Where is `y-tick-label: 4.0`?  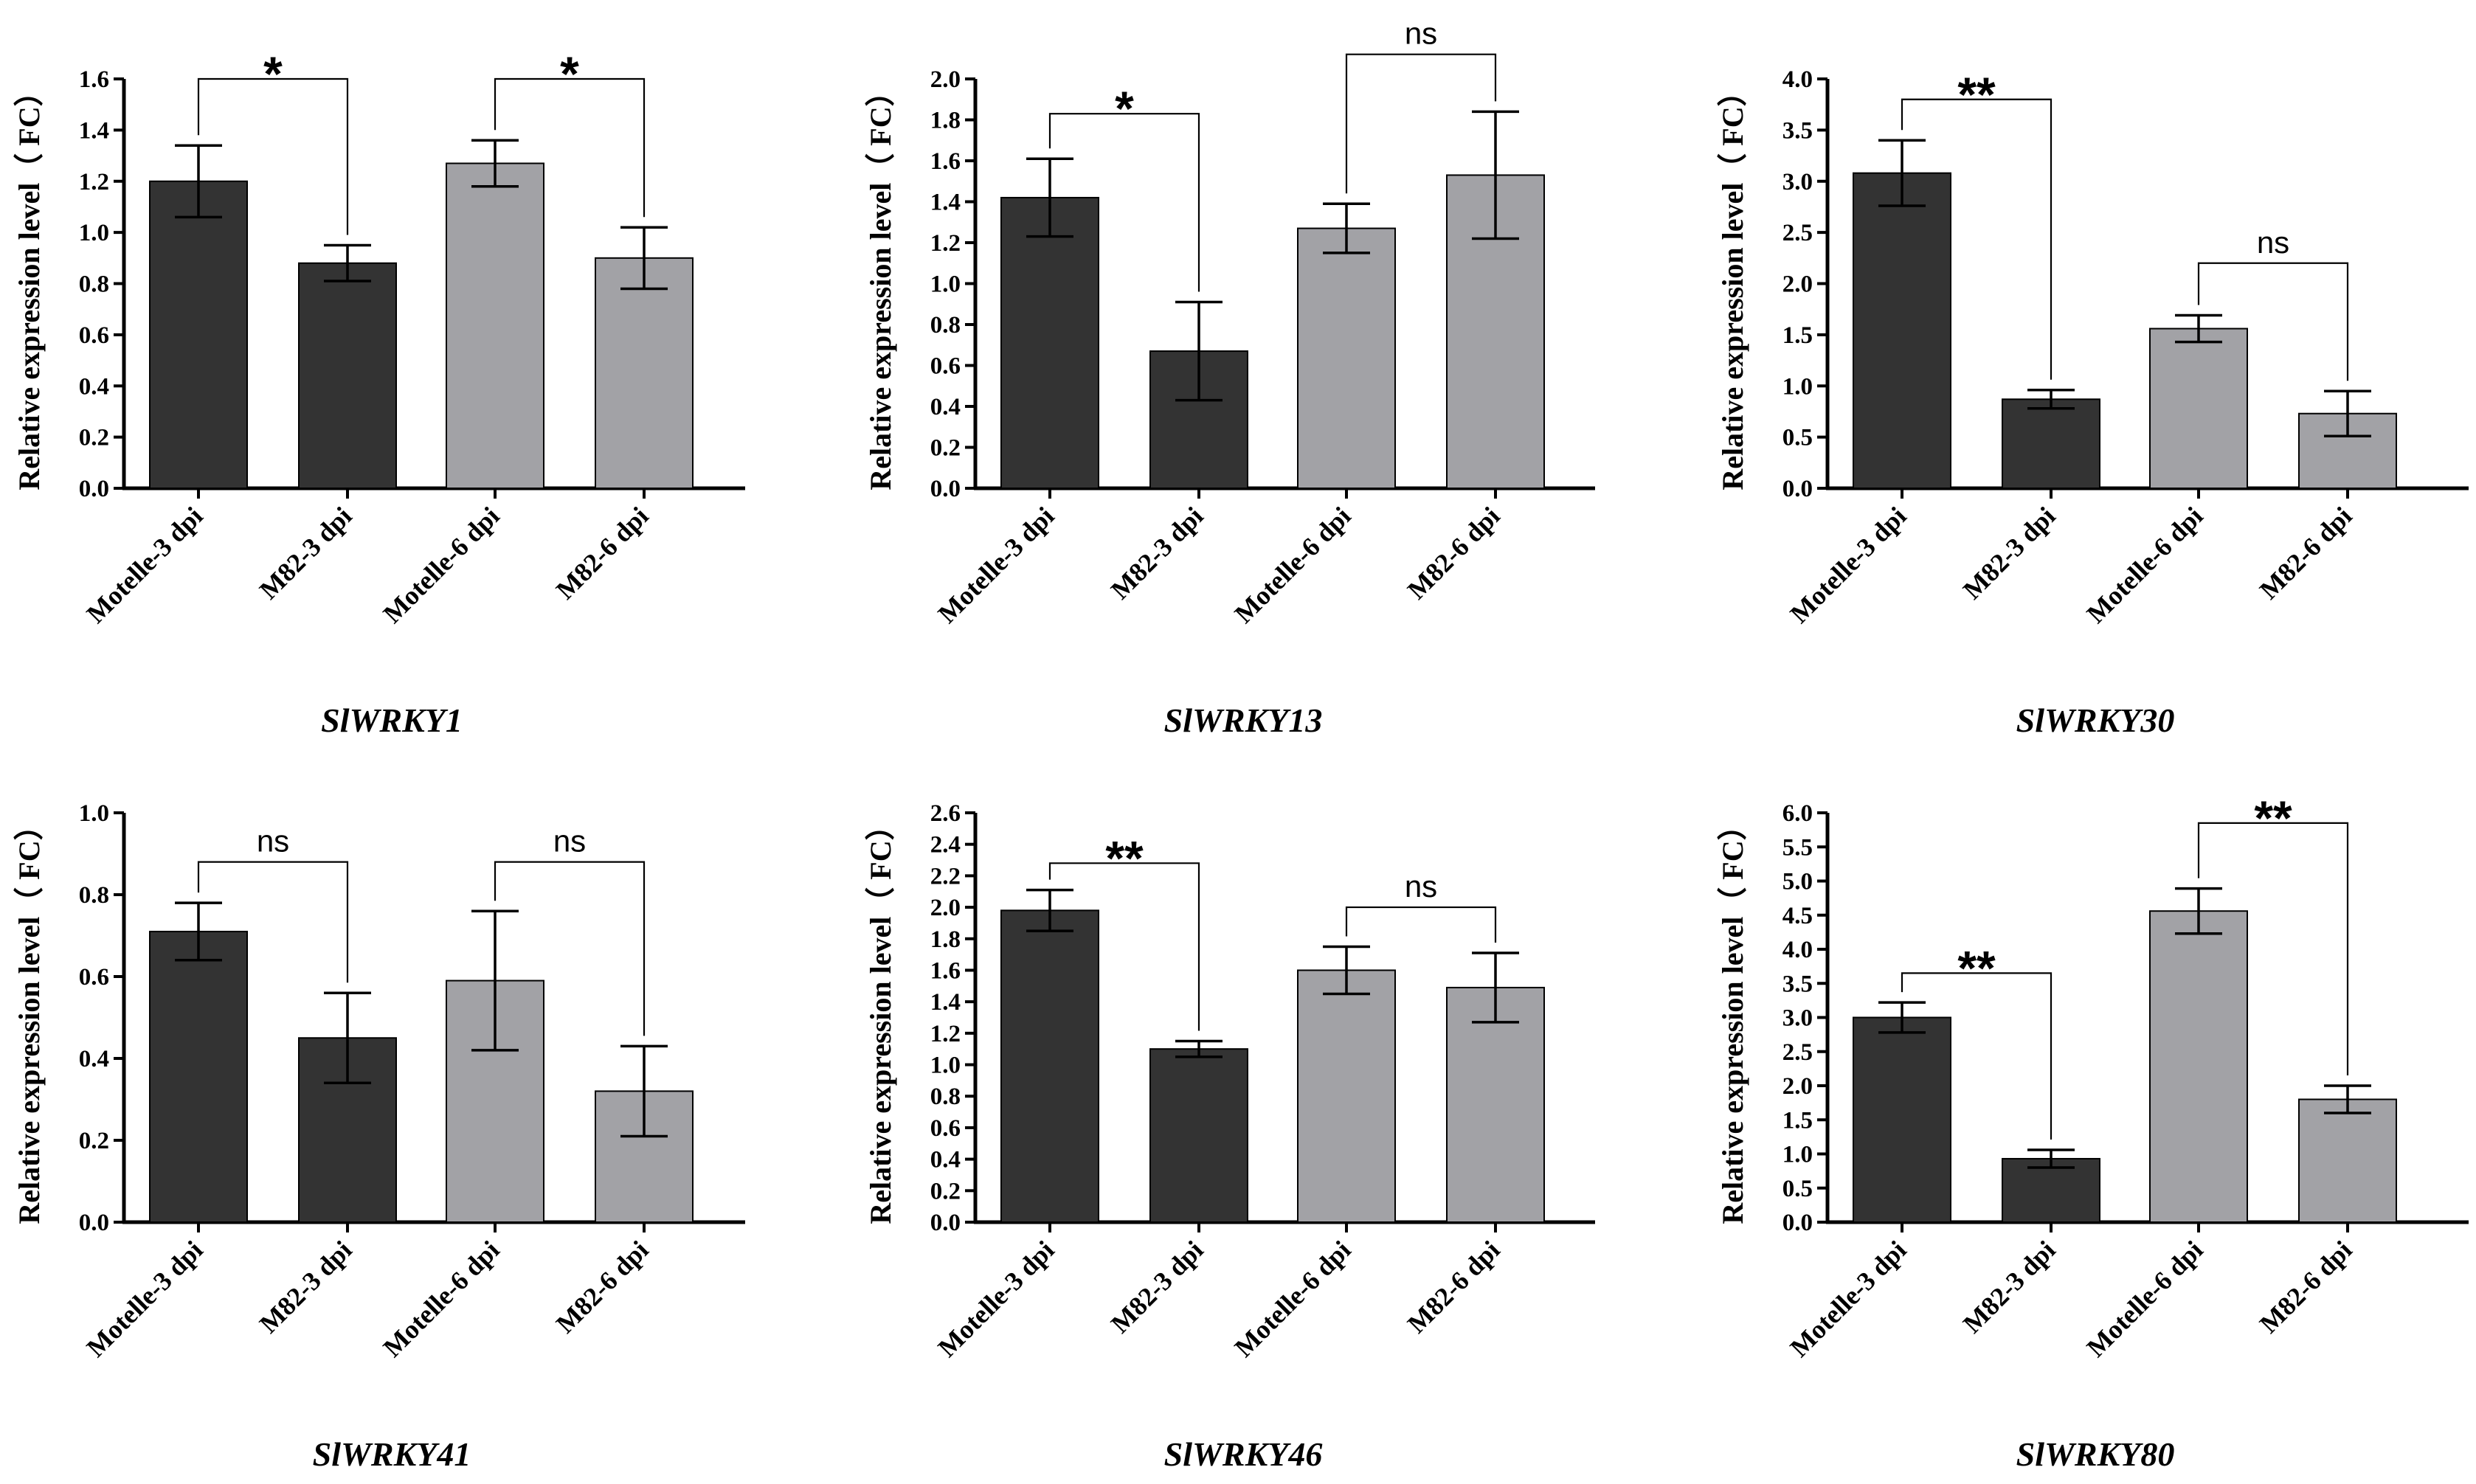 y-tick-label: 4.0 is located at coordinates (1797, 79).